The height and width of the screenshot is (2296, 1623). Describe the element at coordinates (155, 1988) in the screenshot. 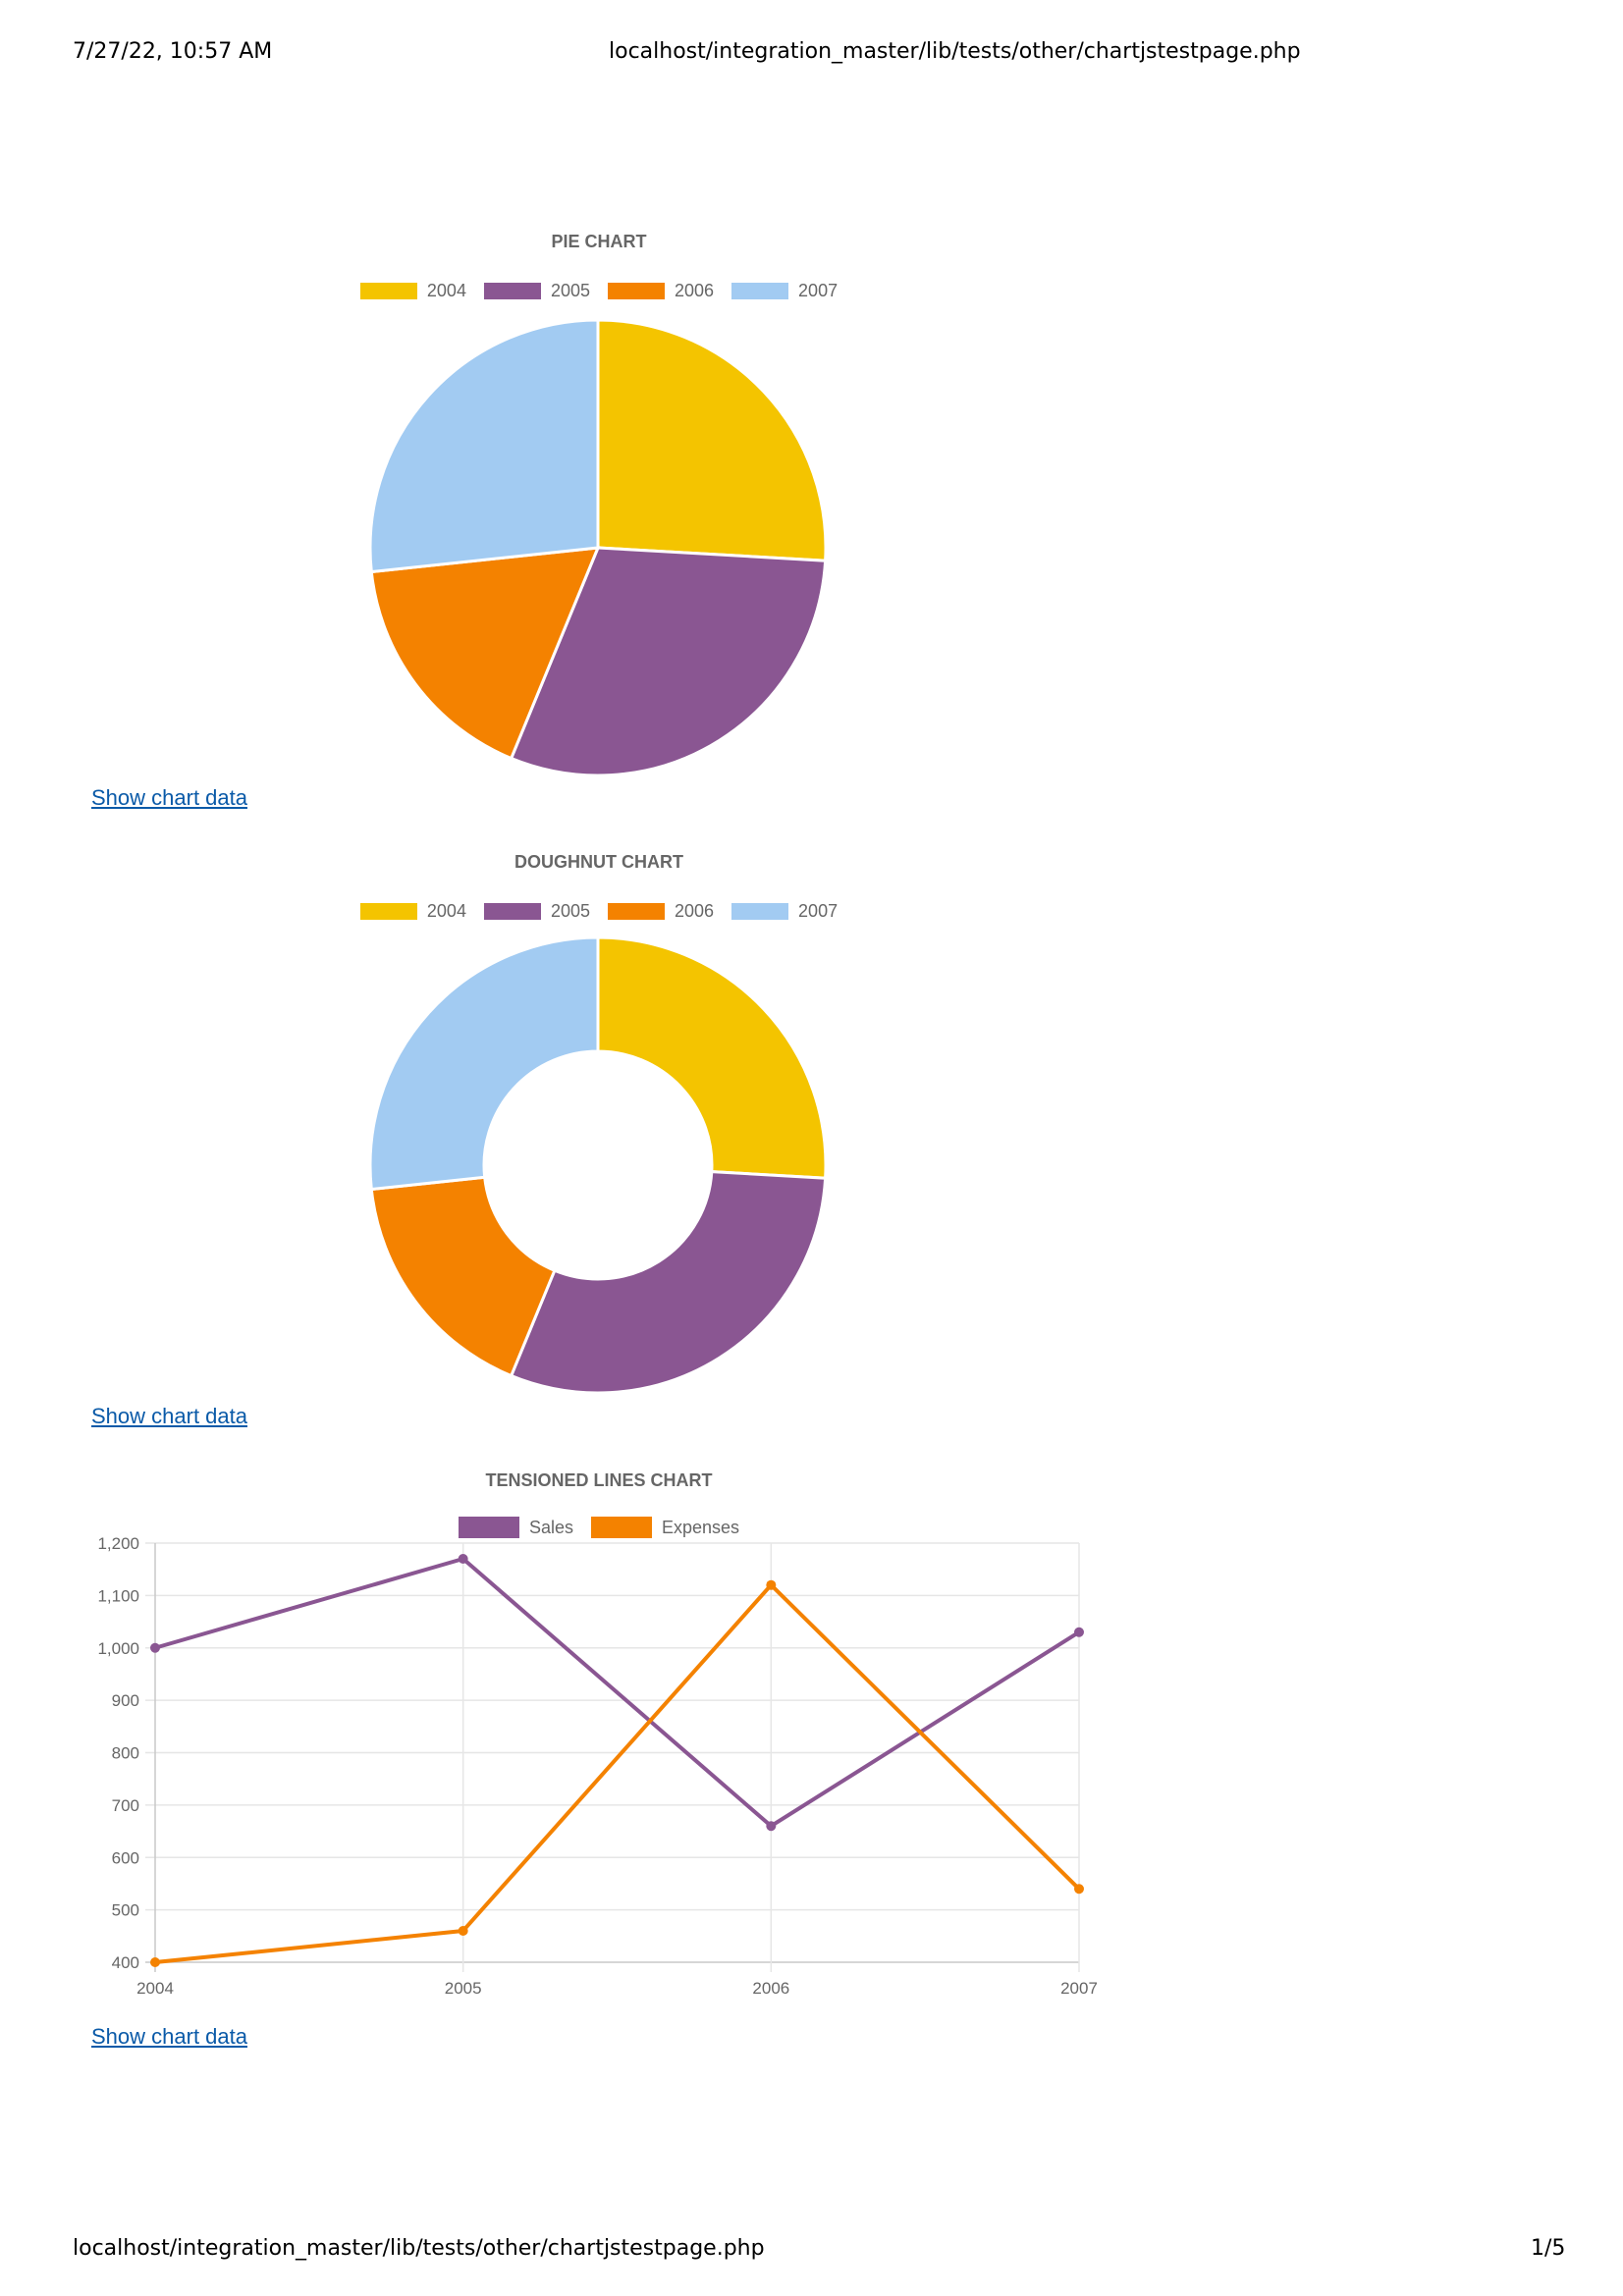

I see `x-tick-label: 2004` at that location.